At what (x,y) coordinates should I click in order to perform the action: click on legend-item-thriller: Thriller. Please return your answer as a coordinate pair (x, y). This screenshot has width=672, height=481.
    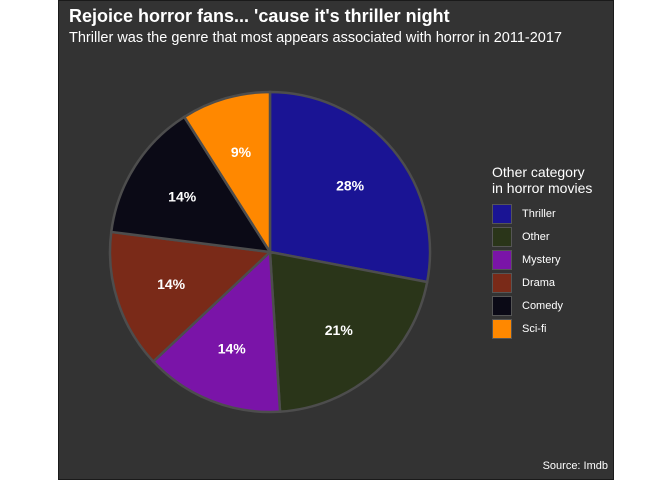
    Looking at the image, I should click on (542, 213).